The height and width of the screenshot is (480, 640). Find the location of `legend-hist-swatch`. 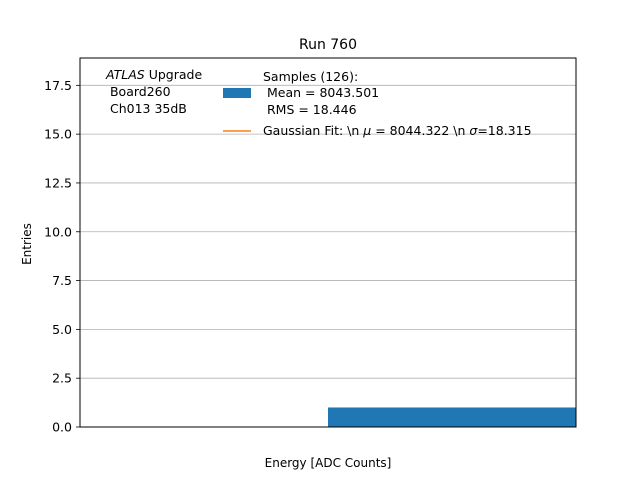

legend-hist-swatch is located at coordinates (237, 93).